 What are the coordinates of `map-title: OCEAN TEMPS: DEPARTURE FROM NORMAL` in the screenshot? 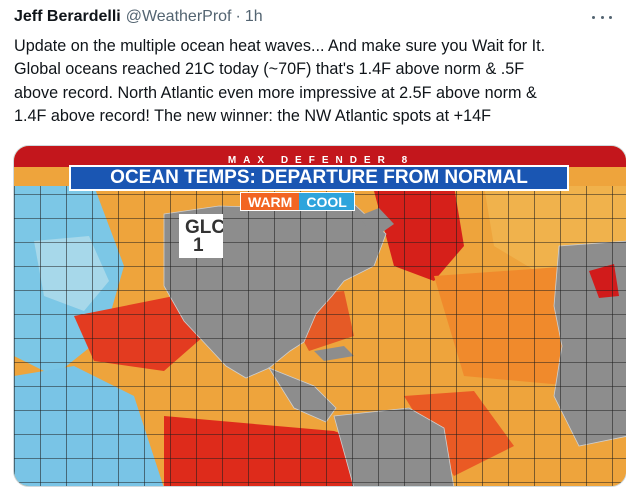 It's located at (319, 178).